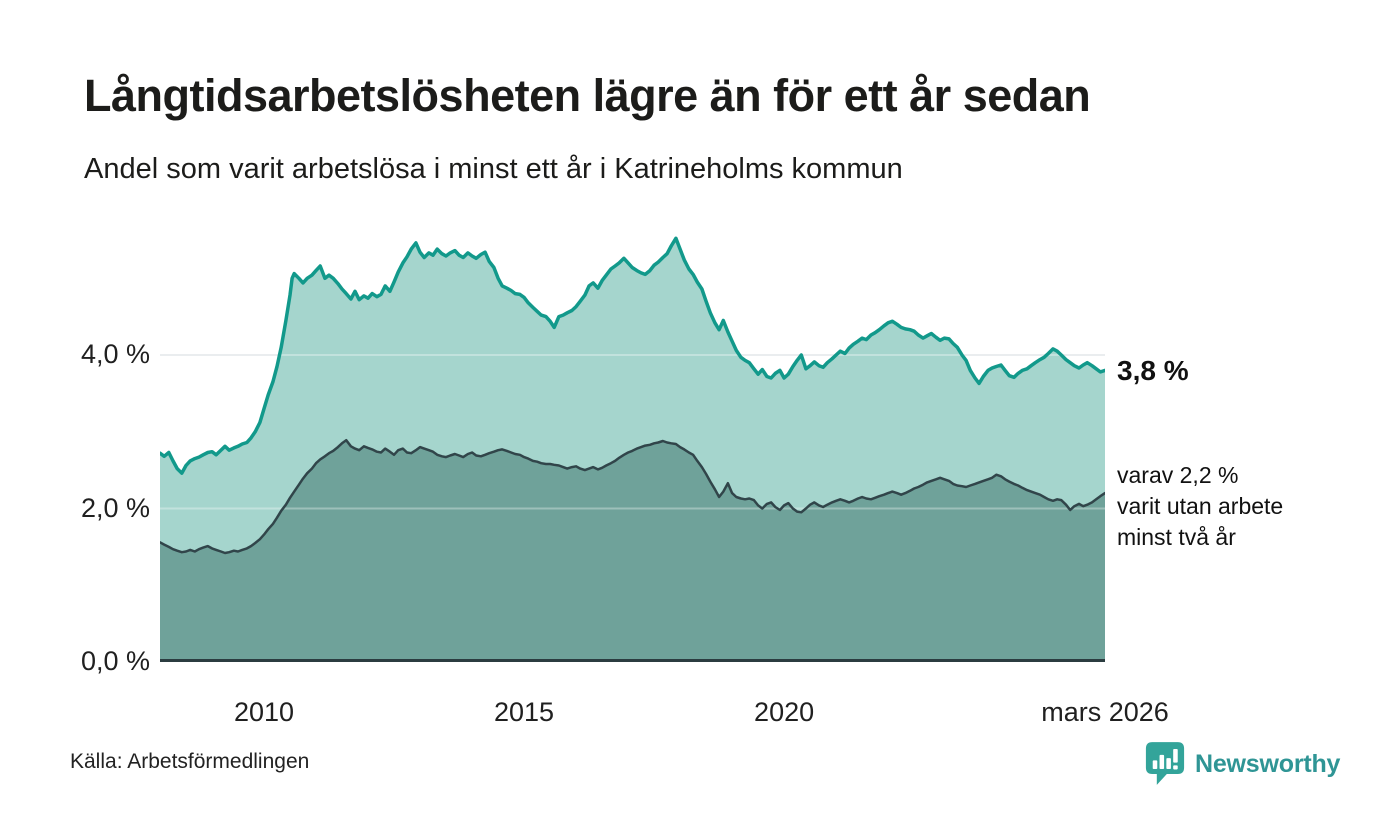 This screenshot has width=1400, height=840. I want to click on y-tick-label: 2,0 %, so click(115, 507).